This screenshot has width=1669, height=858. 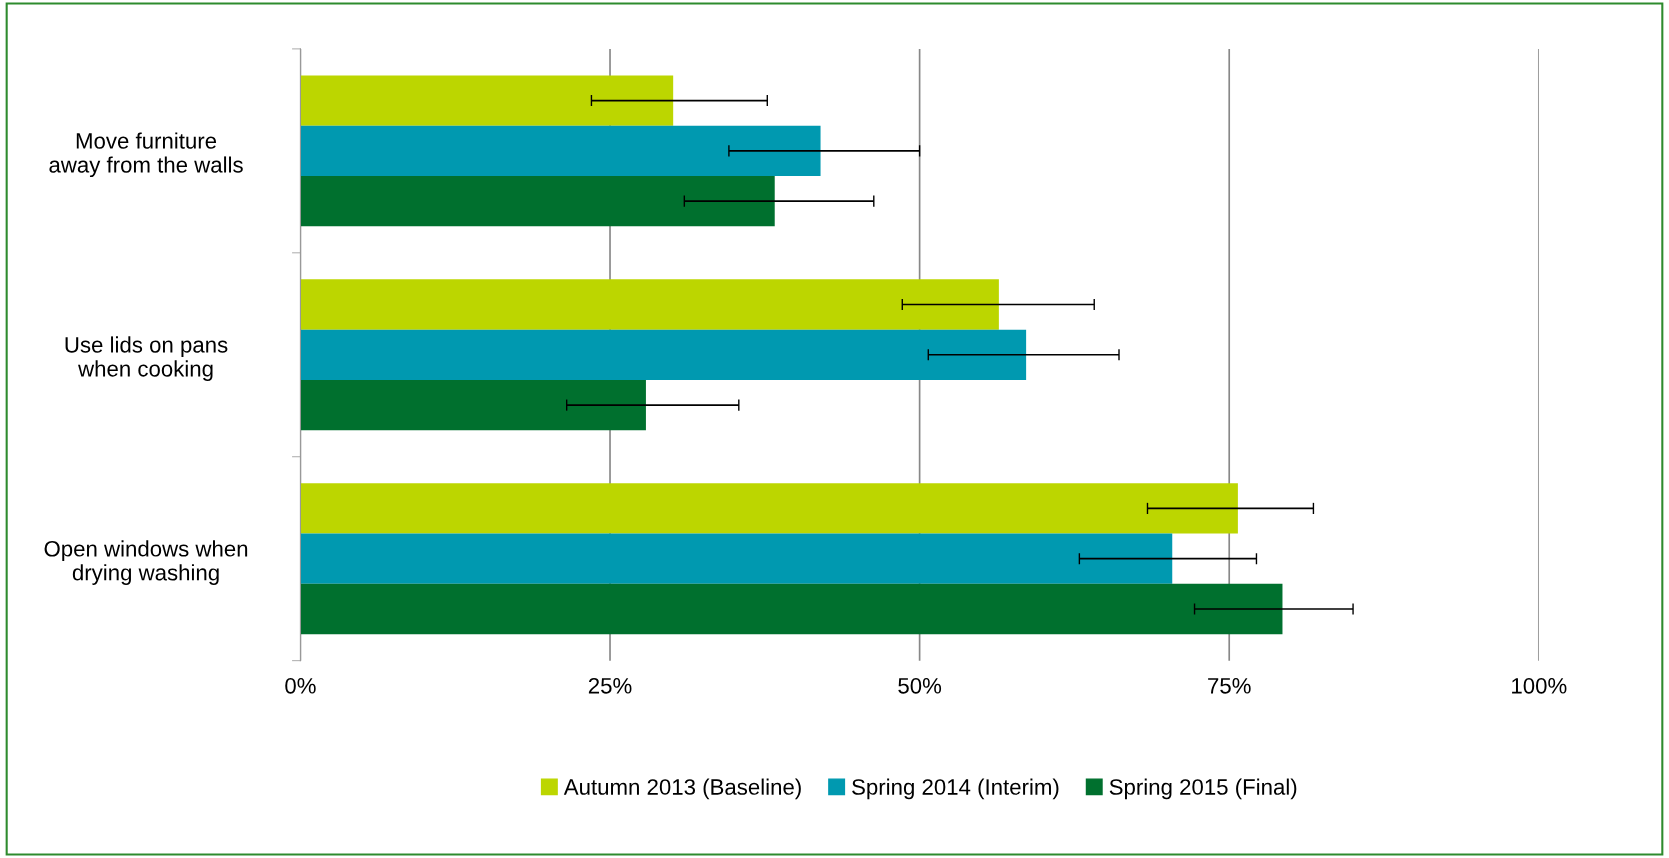 What do you see at coordinates (610, 685) in the screenshot?
I see `x-tick-label: 25%` at bounding box center [610, 685].